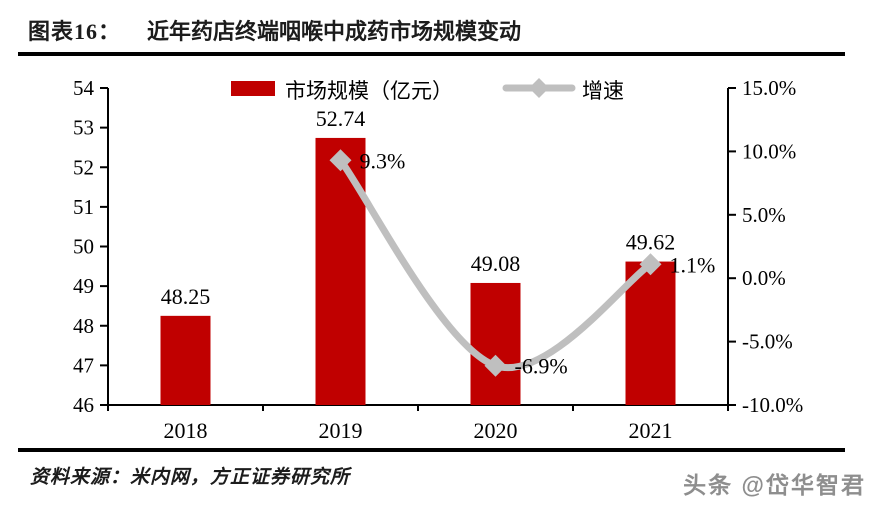 The height and width of the screenshot is (510, 878). What do you see at coordinates (341, 118) in the screenshot?
I see `bar-value-label: 52.74` at bounding box center [341, 118].